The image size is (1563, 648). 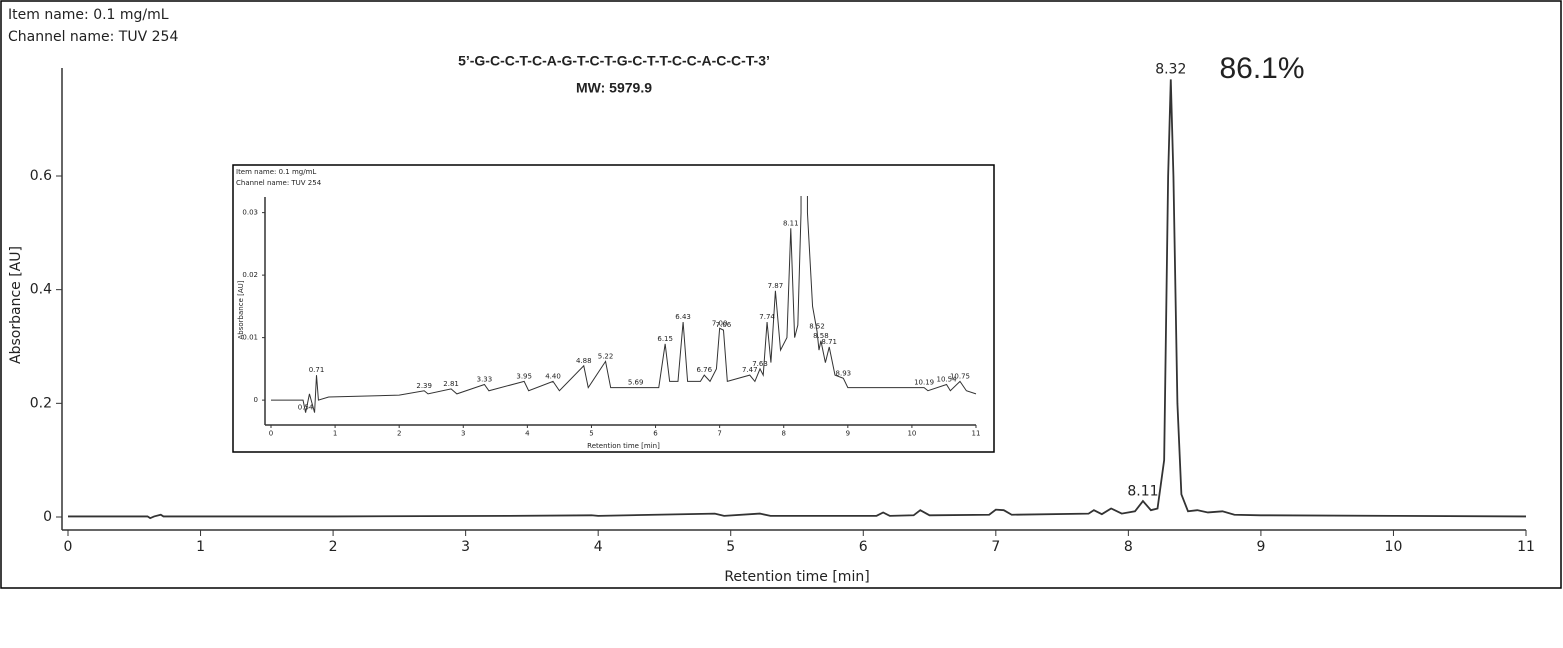 I want to click on channel-name: Channel name: TUV 254, so click(x=93, y=37).